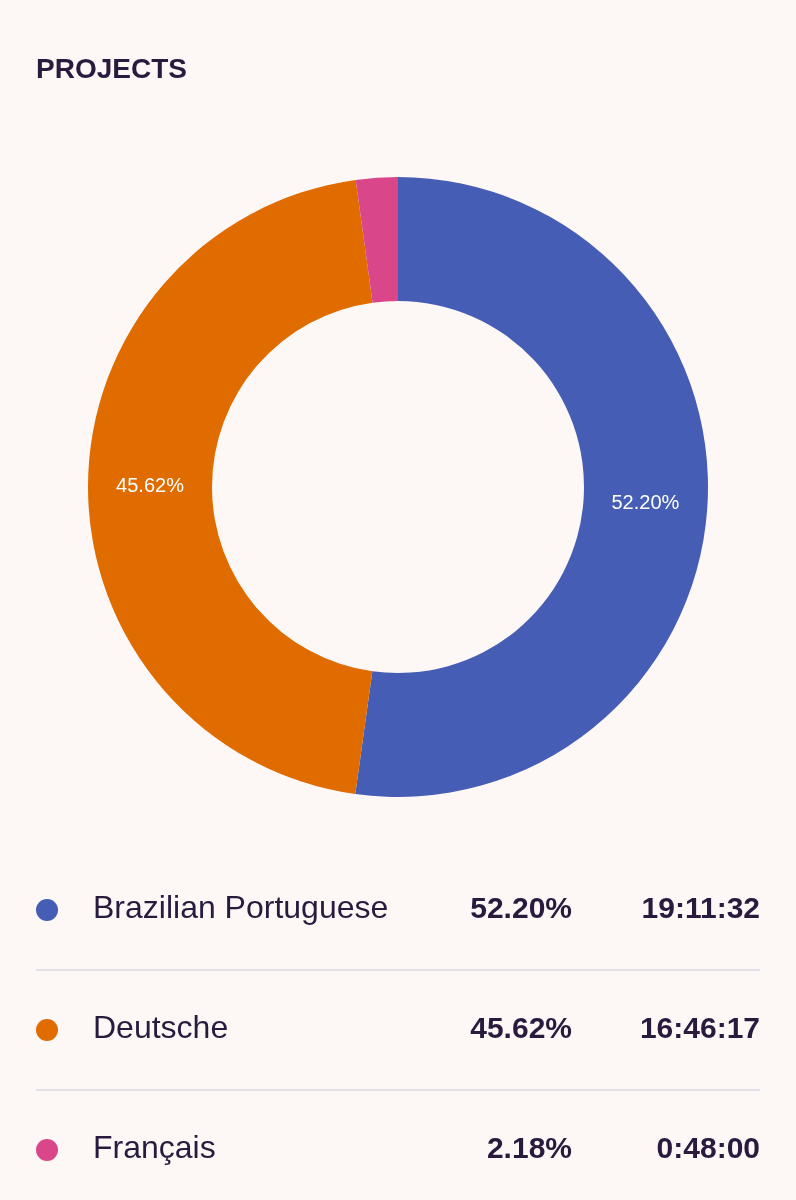 The height and width of the screenshot is (1200, 796). What do you see at coordinates (241, 907) in the screenshot?
I see `legend-label: Brazilian Portuguese` at bounding box center [241, 907].